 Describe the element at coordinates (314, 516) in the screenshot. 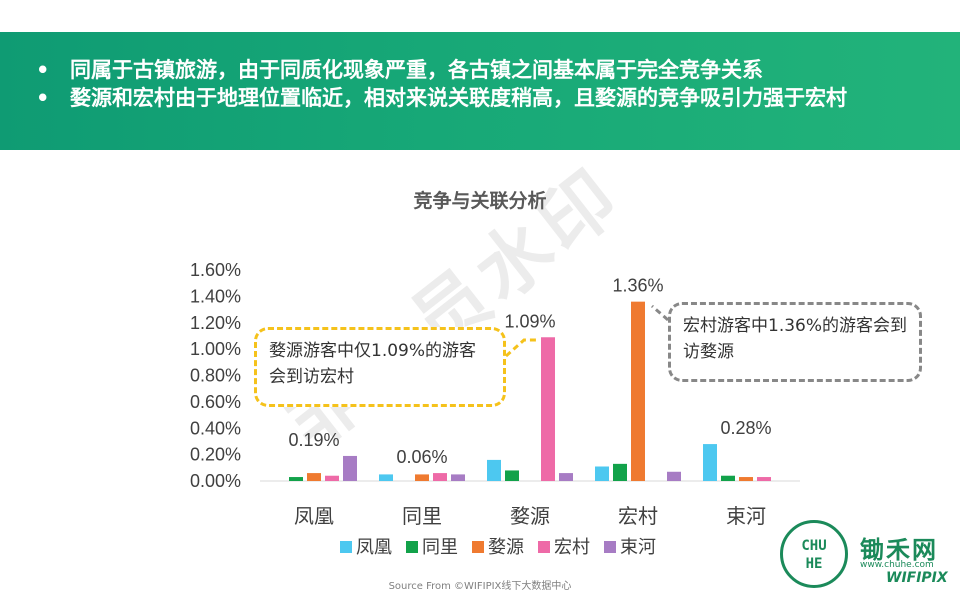

I see `x-tick-label: 凤凰` at that location.